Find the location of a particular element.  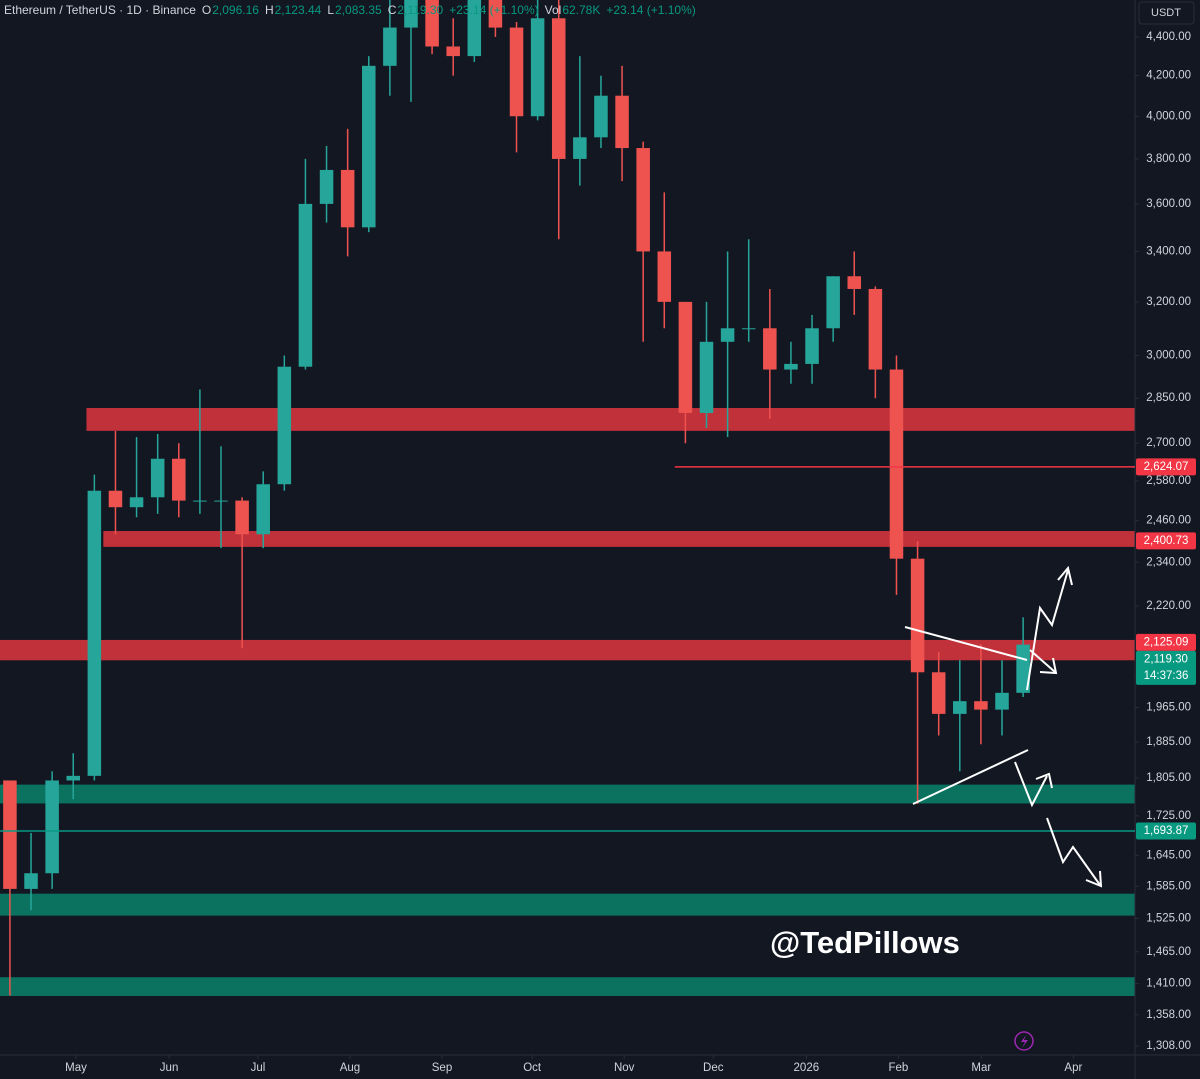

y-tick-label: 3,000.00 is located at coordinates (1168, 356).